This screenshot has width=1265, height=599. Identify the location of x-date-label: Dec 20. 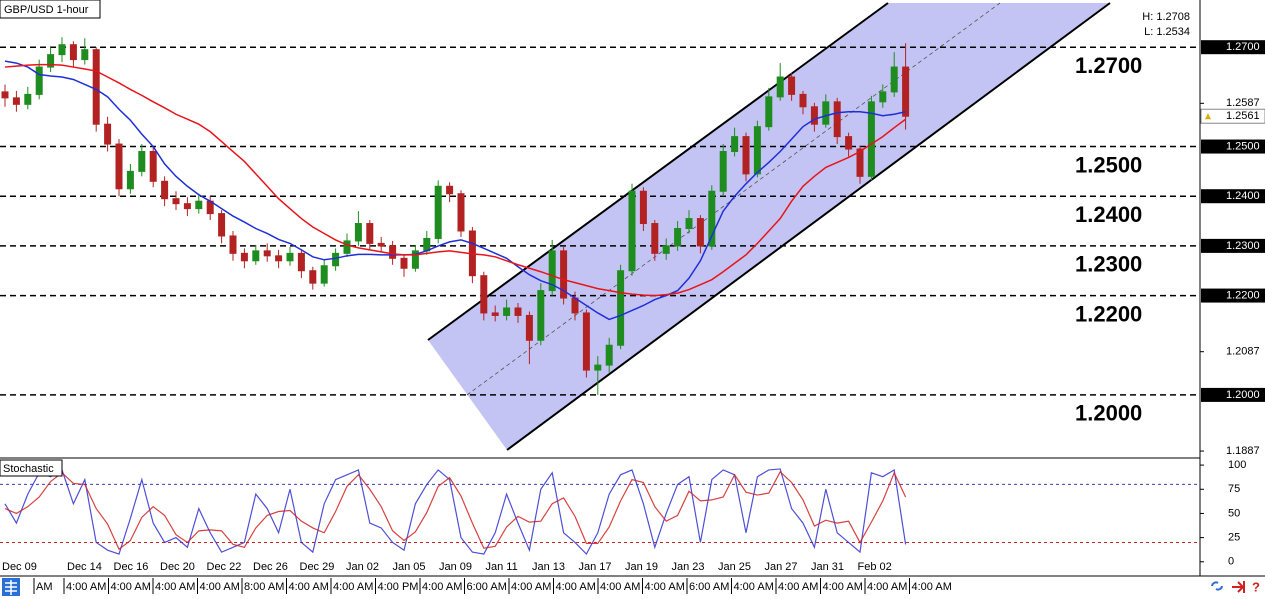
(177, 567).